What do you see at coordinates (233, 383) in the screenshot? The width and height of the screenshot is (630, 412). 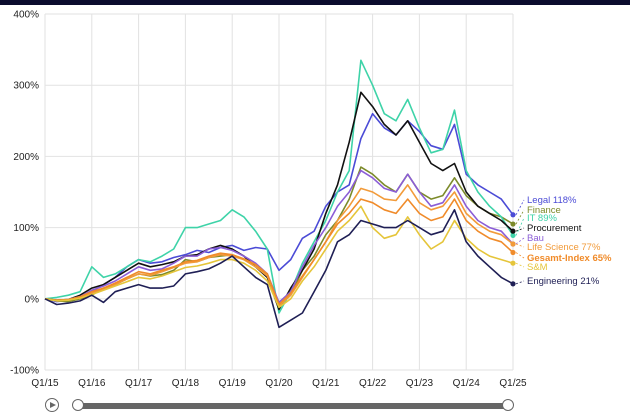 I see `x-tick-label: Q1/19` at bounding box center [233, 383].